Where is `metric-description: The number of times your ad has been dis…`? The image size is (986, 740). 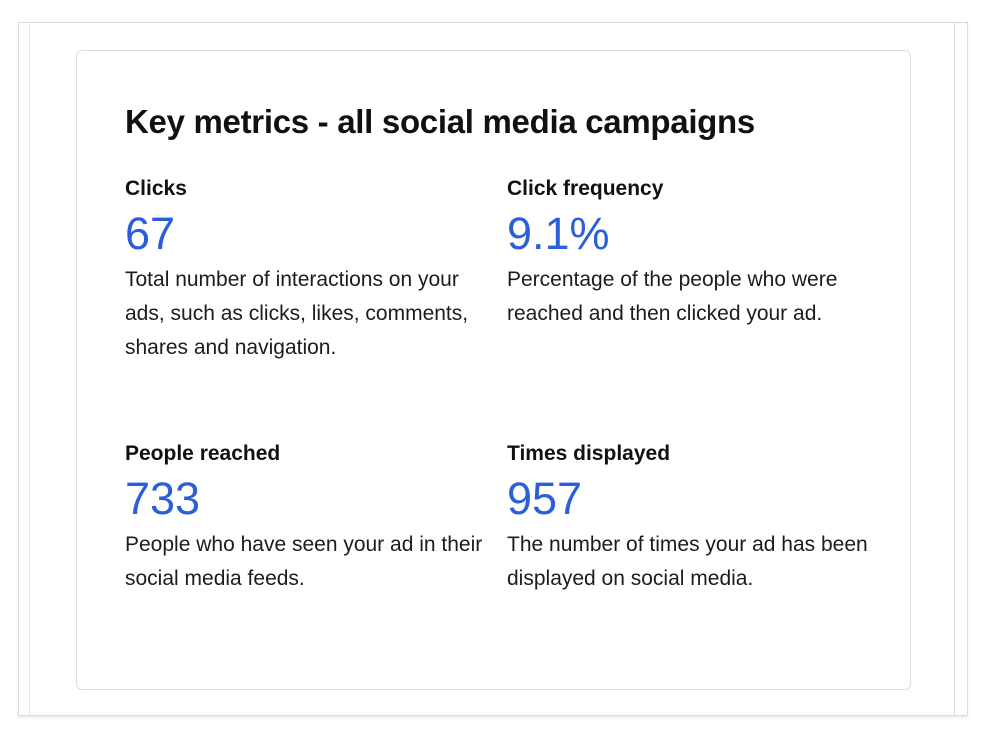
metric-description: The number of times your ad has been dis… is located at coordinates (687, 561).